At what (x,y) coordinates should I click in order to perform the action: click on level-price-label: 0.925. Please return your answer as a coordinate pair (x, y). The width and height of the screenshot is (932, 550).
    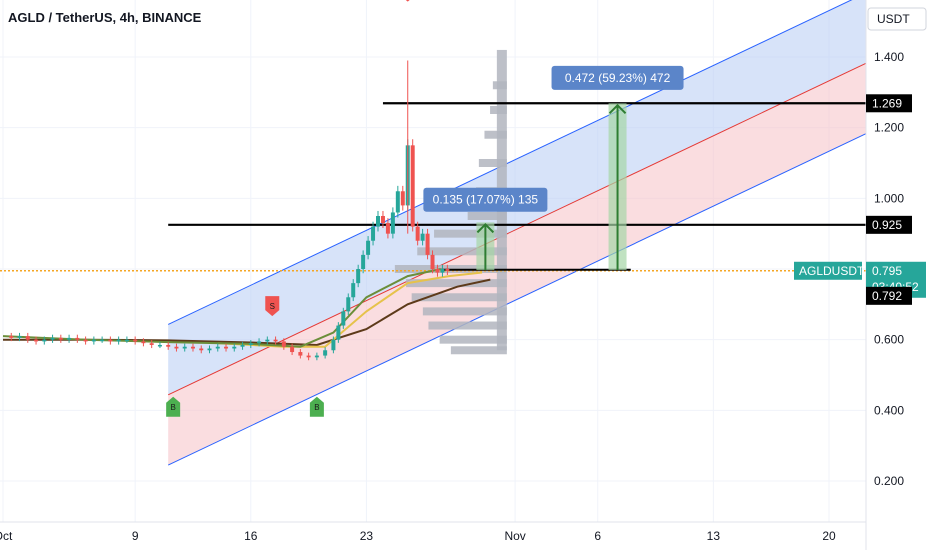
    Looking at the image, I should click on (887, 225).